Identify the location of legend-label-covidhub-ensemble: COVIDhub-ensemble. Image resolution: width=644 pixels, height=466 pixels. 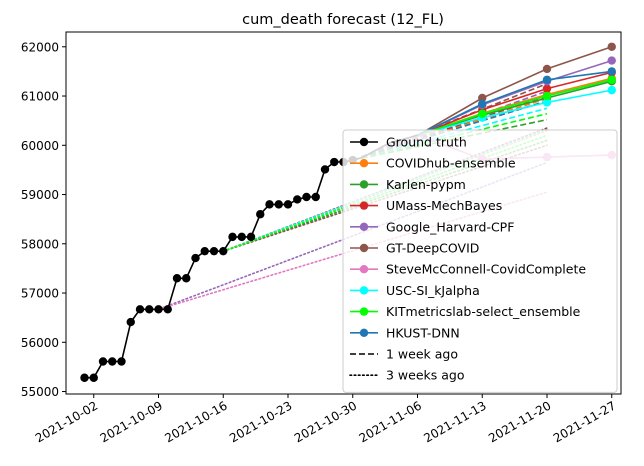
(451, 163).